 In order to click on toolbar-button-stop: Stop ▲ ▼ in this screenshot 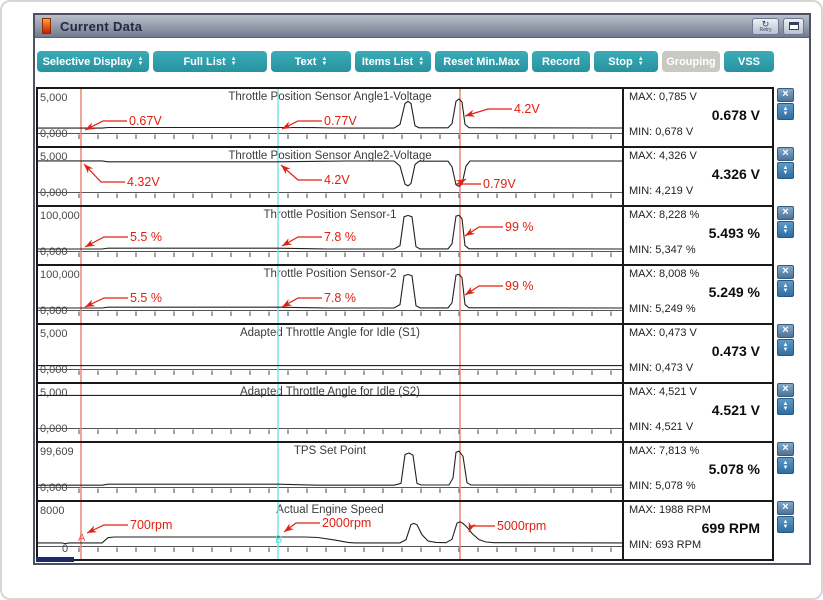, I will do `click(626, 61)`.